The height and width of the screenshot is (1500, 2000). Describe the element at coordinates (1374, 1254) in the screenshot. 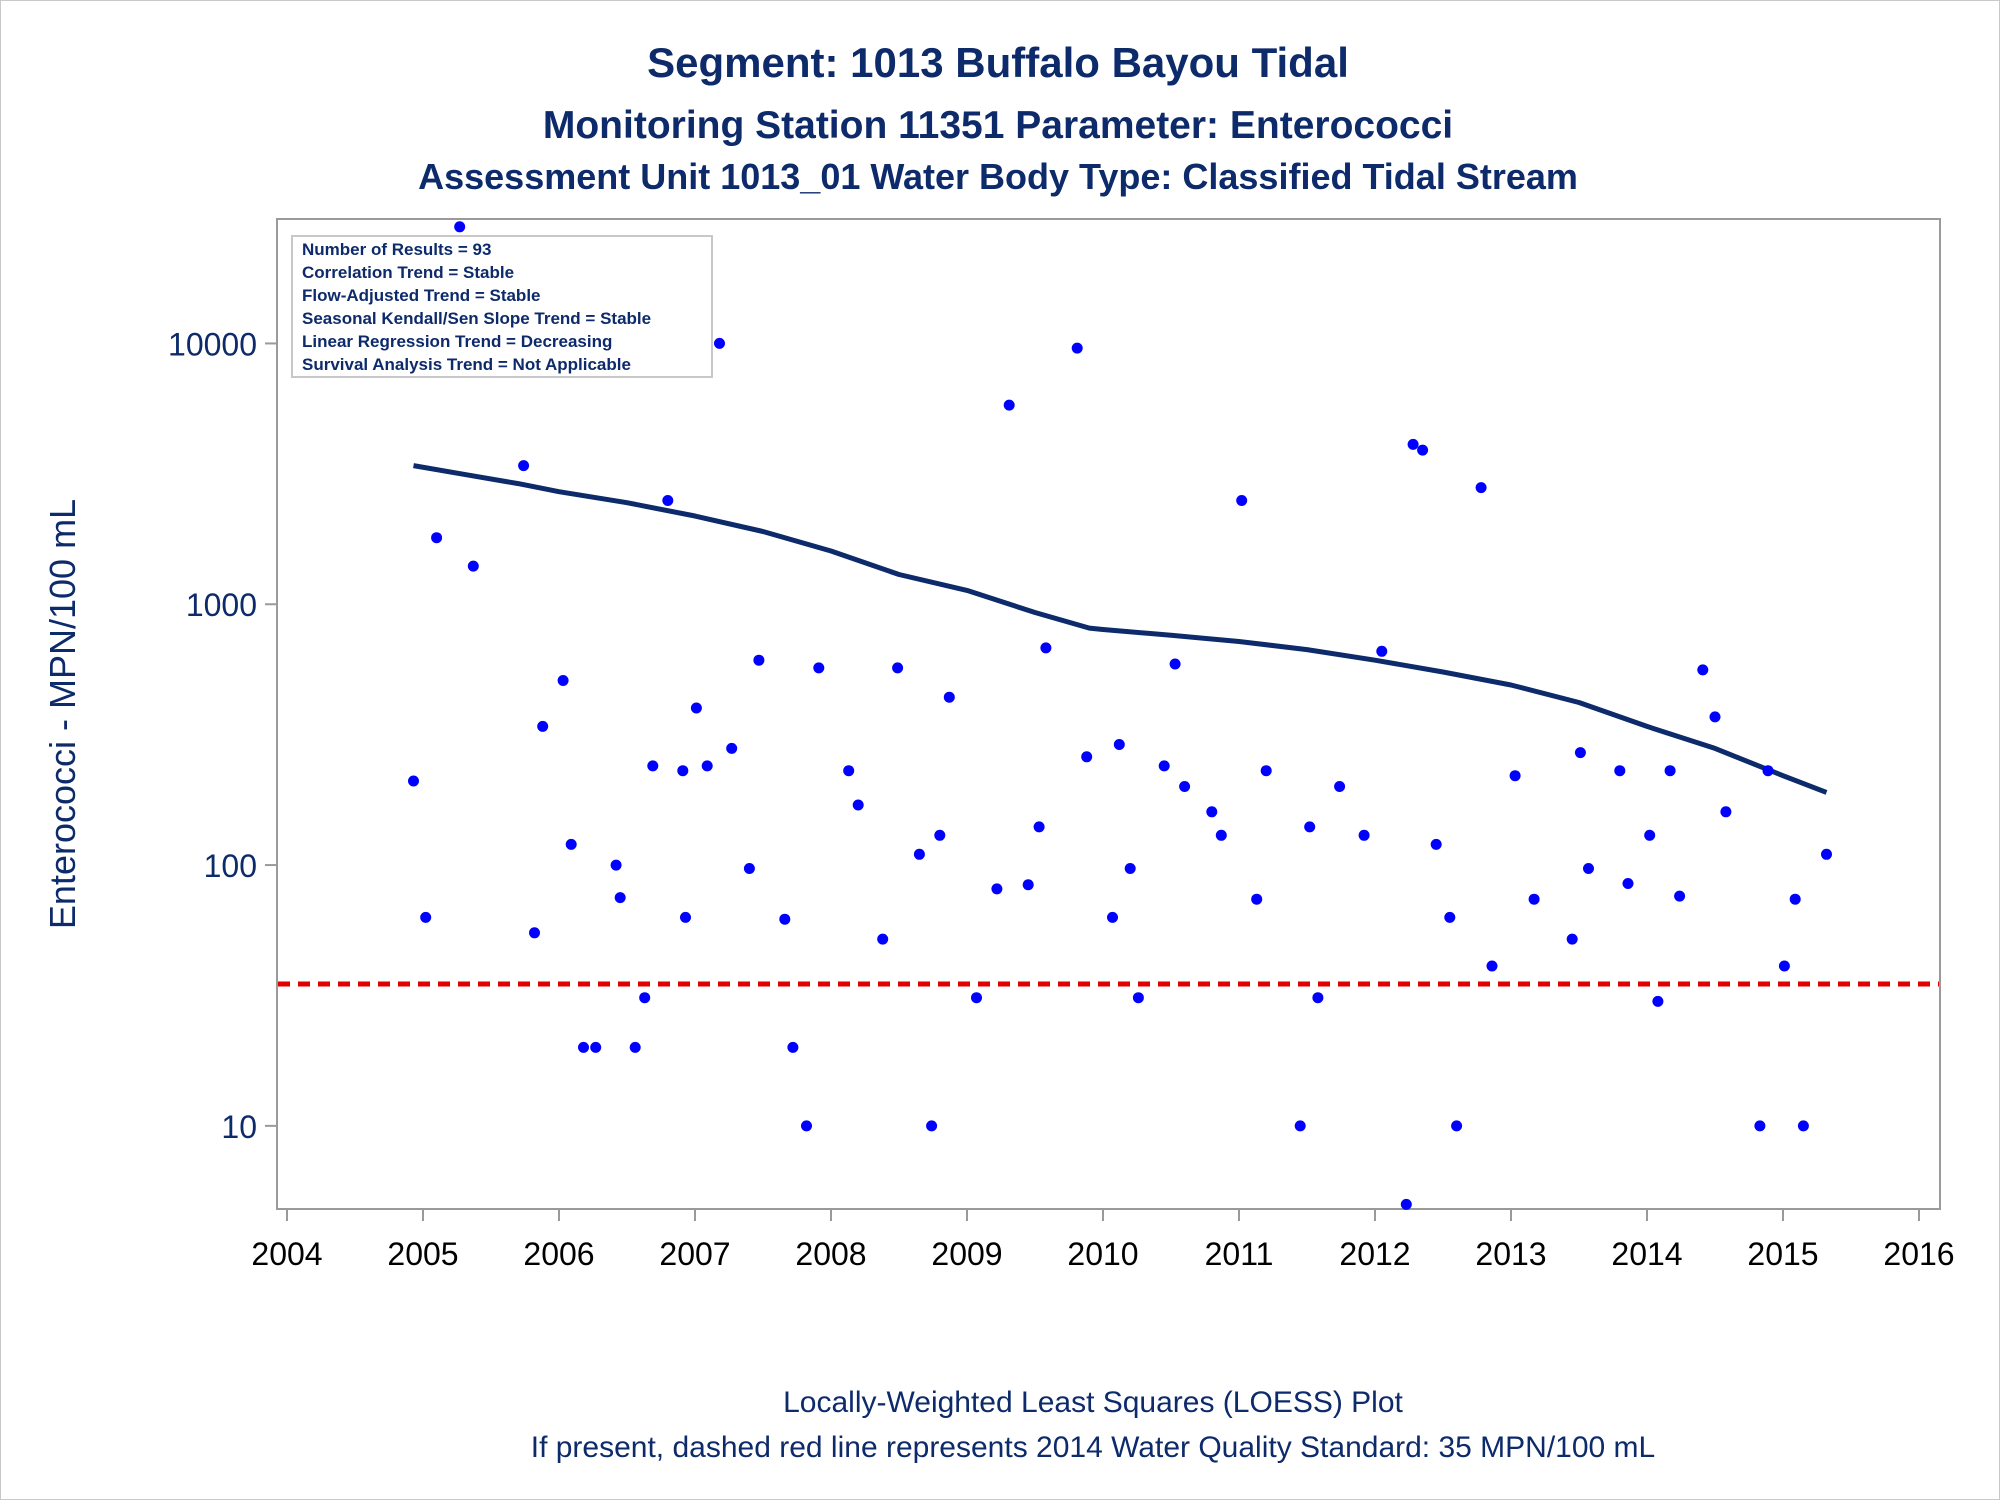

I see `x-tick-label: 2012` at that location.